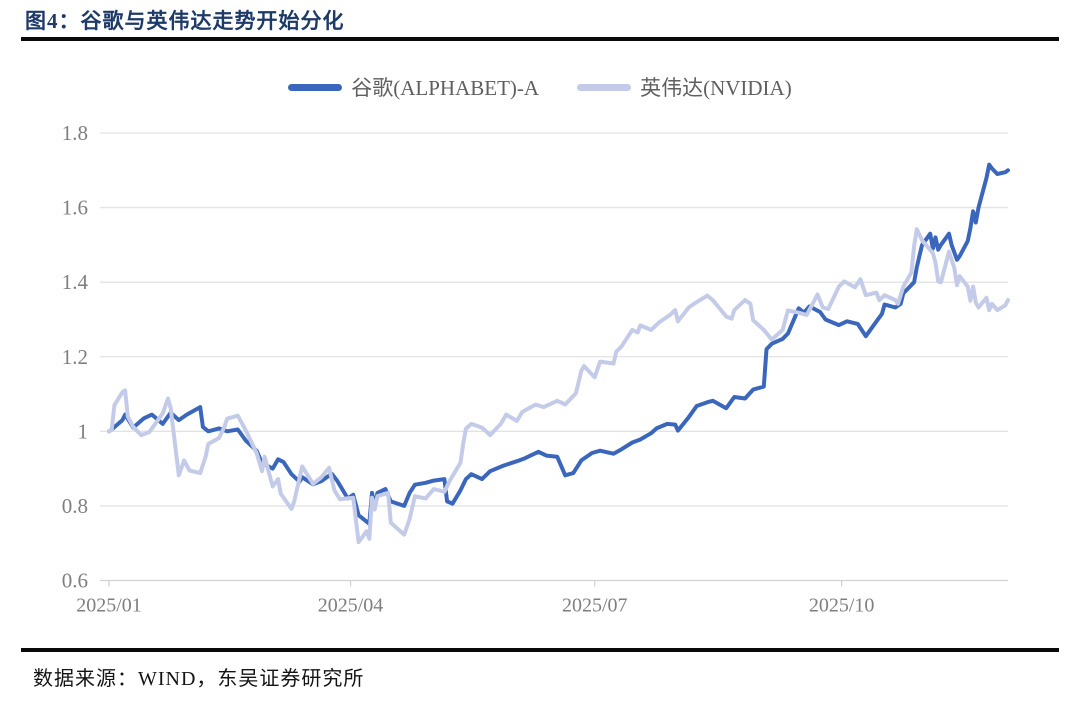 This screenshot has height=703, width=1080. Describe the element at coordinates (475, 598) in the screenshot. I see `x-axis-labels: 2025/01 2025/04 2025/07 2025/10` at that location.